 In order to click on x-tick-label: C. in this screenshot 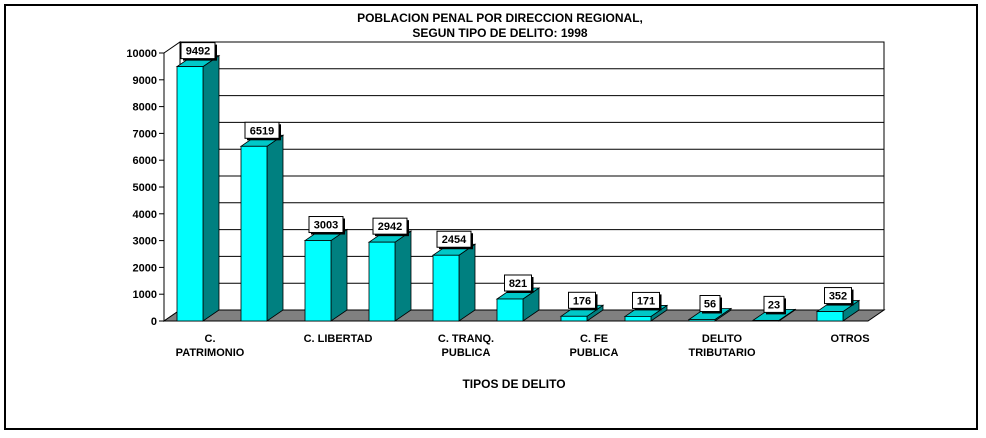, I will do `click(210, 339)`.